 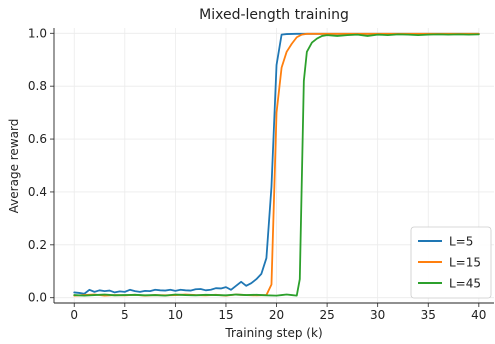 What do you see at coordinates (37, 33) in the screenshot?
I see `y-tick-label: 1.0` at bounding box center [37, 33].